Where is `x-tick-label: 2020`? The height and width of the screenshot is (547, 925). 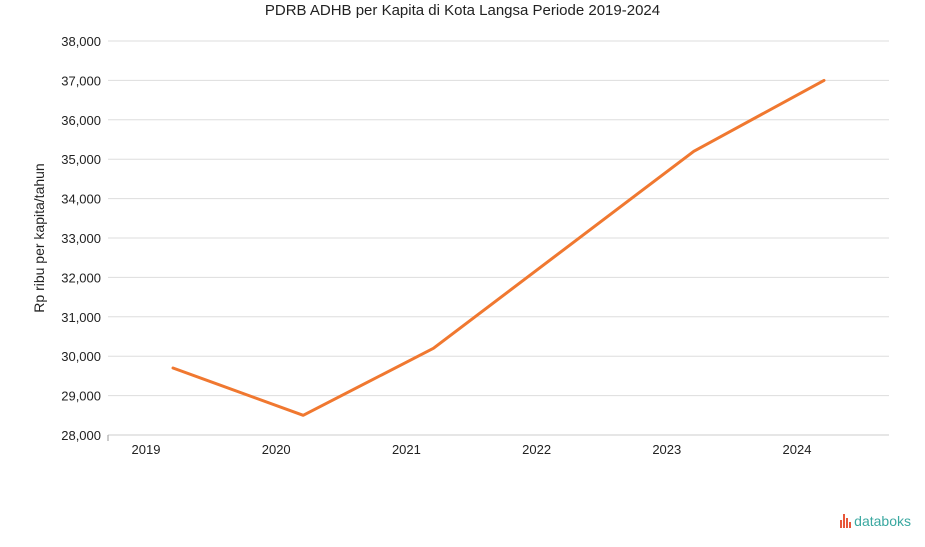 x-tick-label: 2020 is located at coordinates (276, 449).